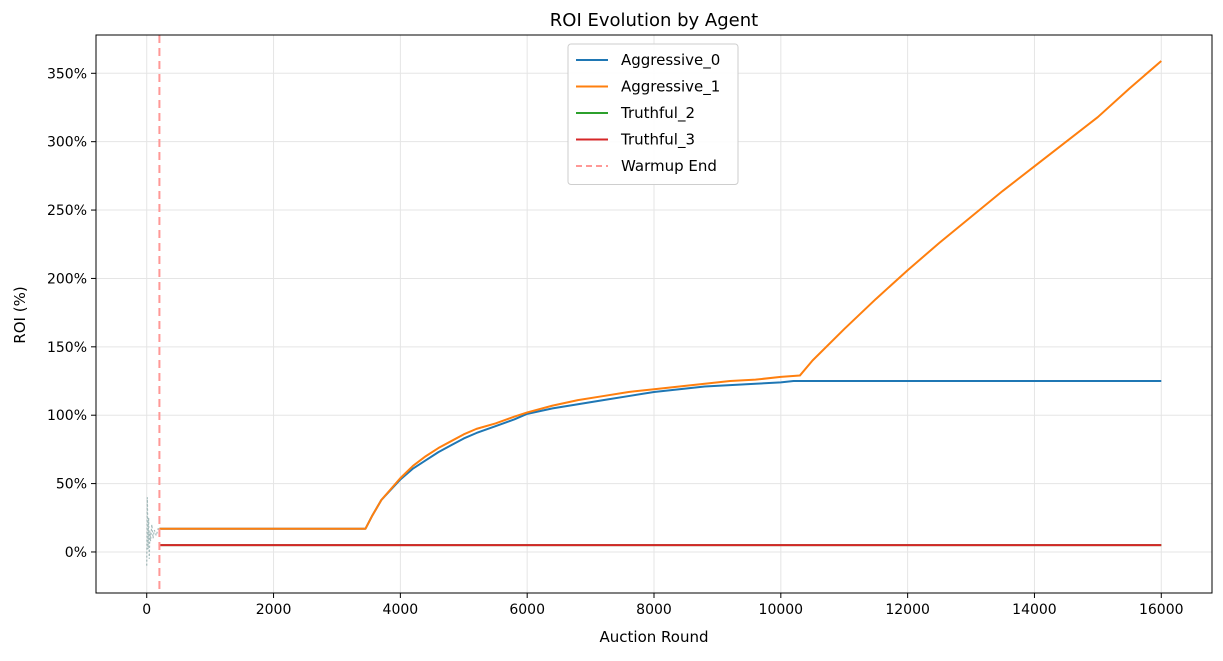 The width and height of the screenshot is (1223, 661). I want to click on legend-box, so click(653, 114).